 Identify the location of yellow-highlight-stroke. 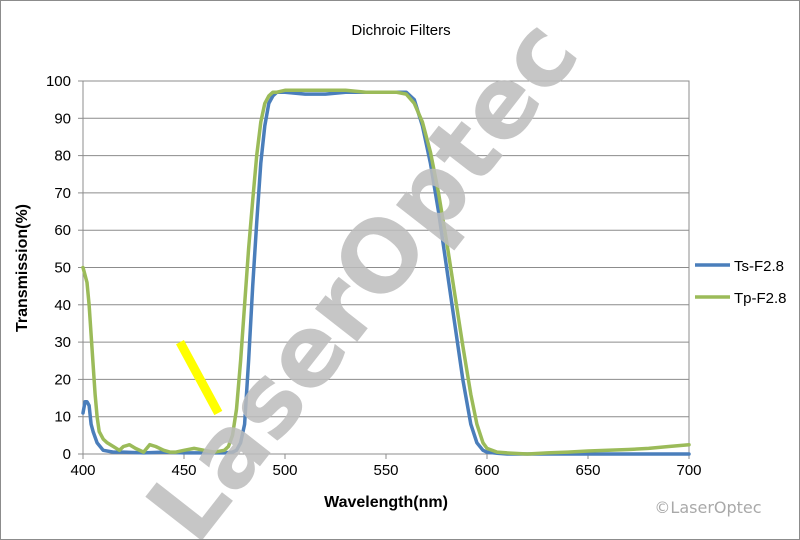
(199, 377).